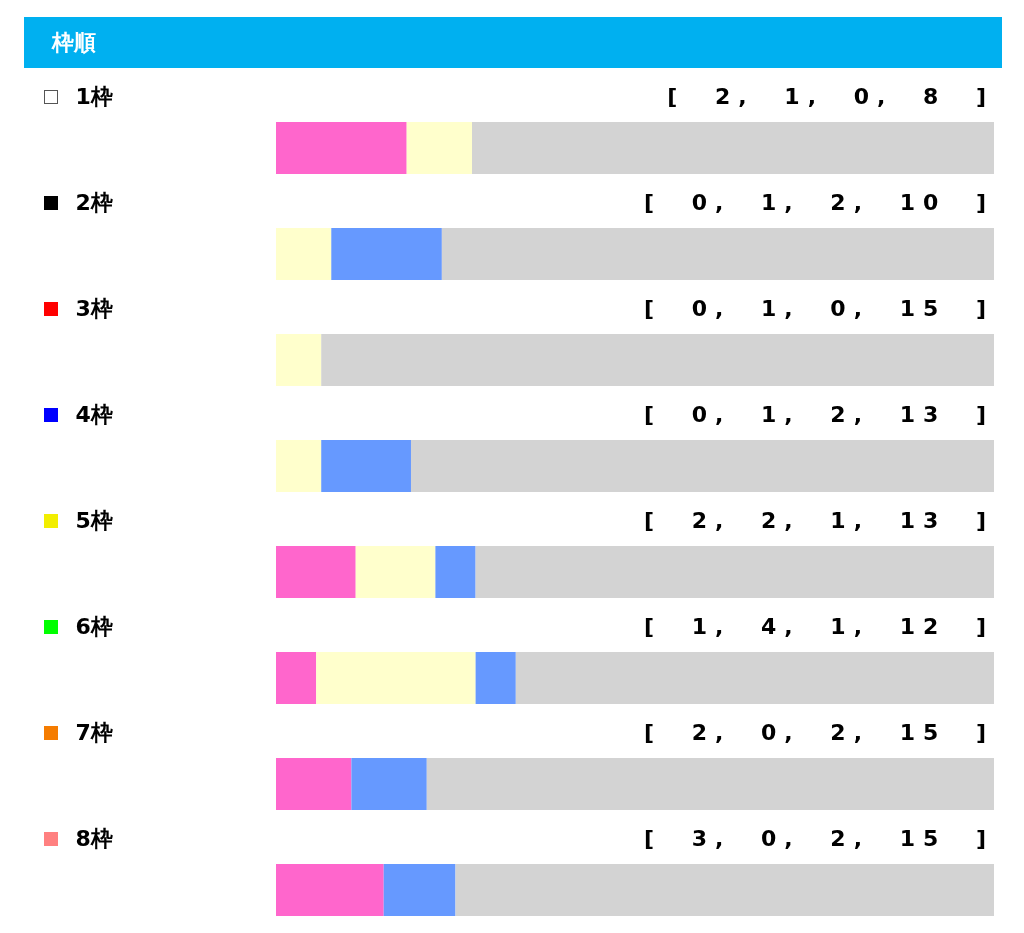  What do you see at coordinates (818, 414) in the screenshot?
I see `annotation: [ 0, 1, 2, 13 ]` at bounding box center [818, 414].